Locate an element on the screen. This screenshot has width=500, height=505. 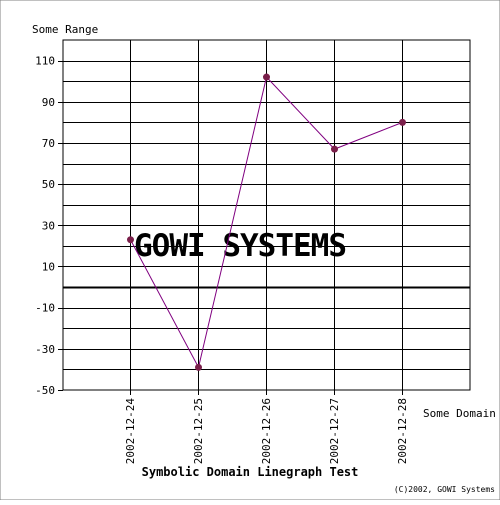
y-tick-label: 70 is located at coordinates (48, 143).